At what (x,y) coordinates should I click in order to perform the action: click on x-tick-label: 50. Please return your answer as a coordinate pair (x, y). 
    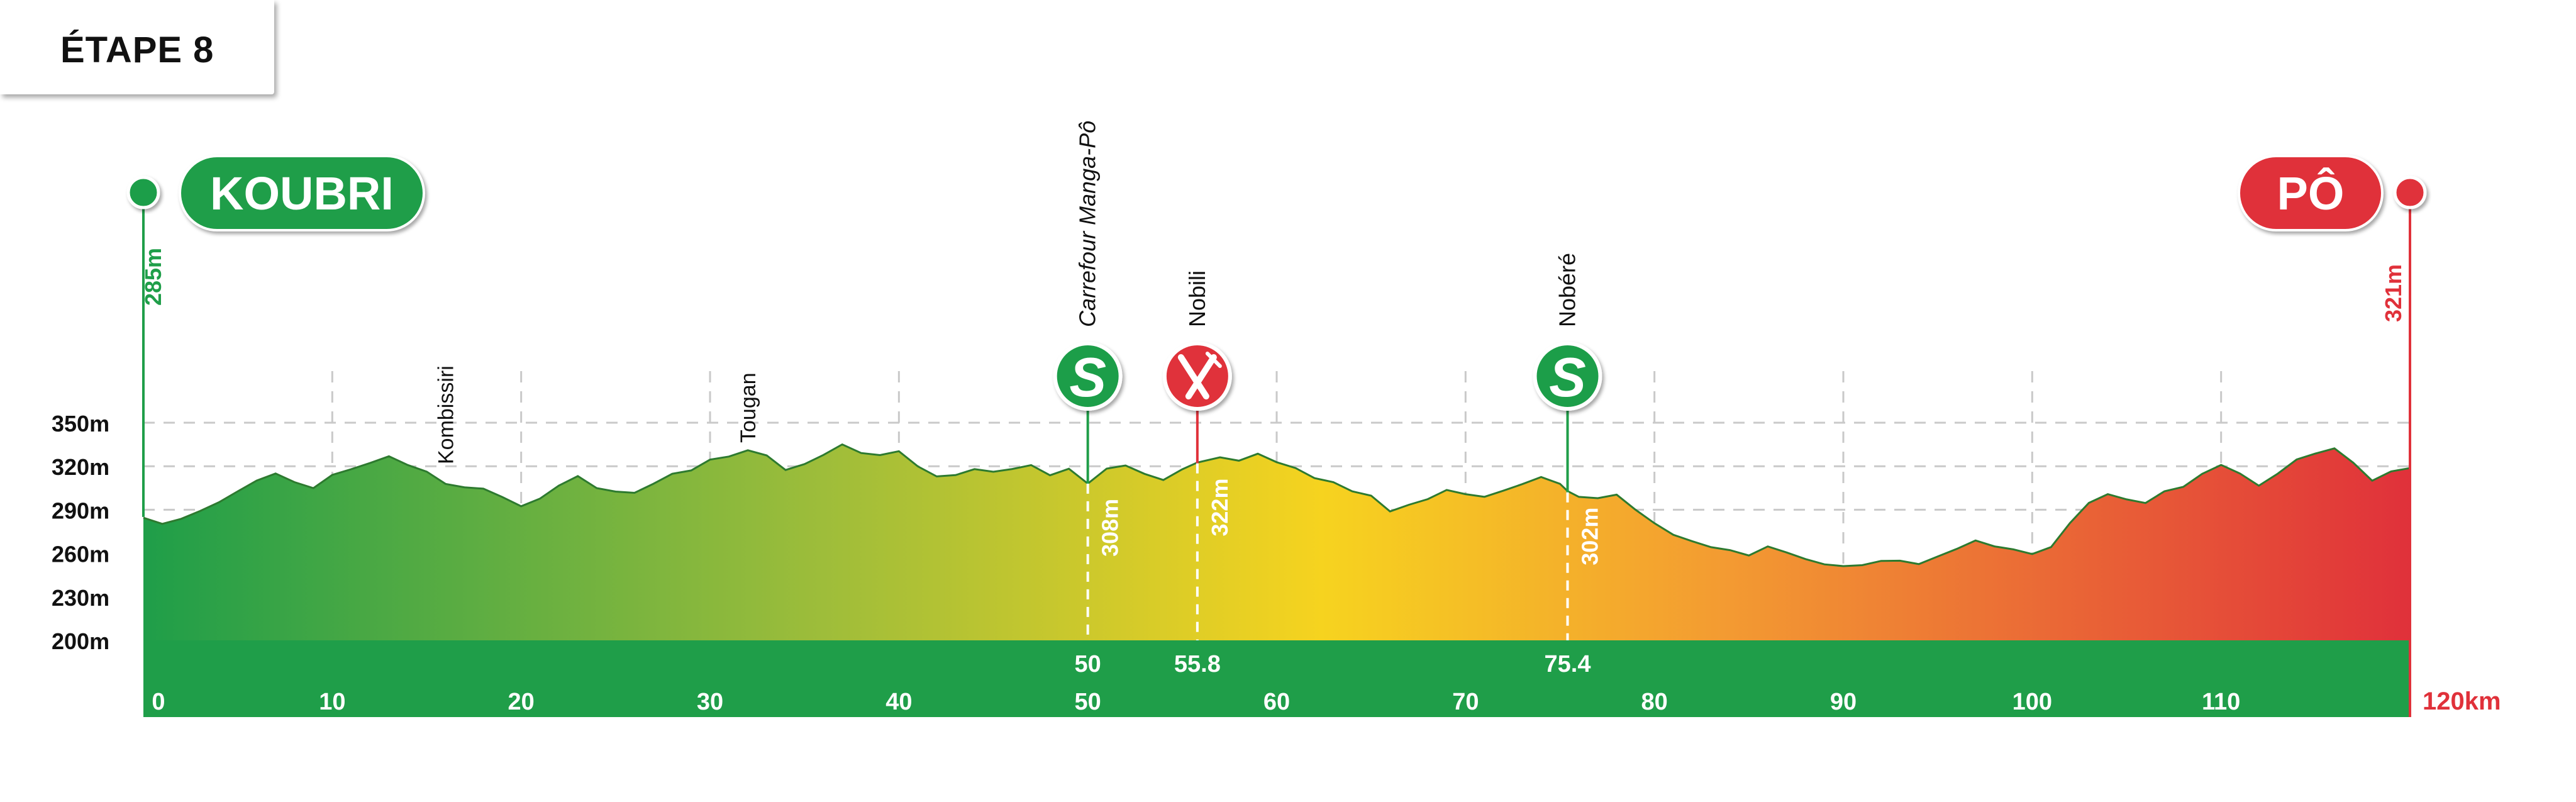
    Looking at the image, I should click on (1088, 702).